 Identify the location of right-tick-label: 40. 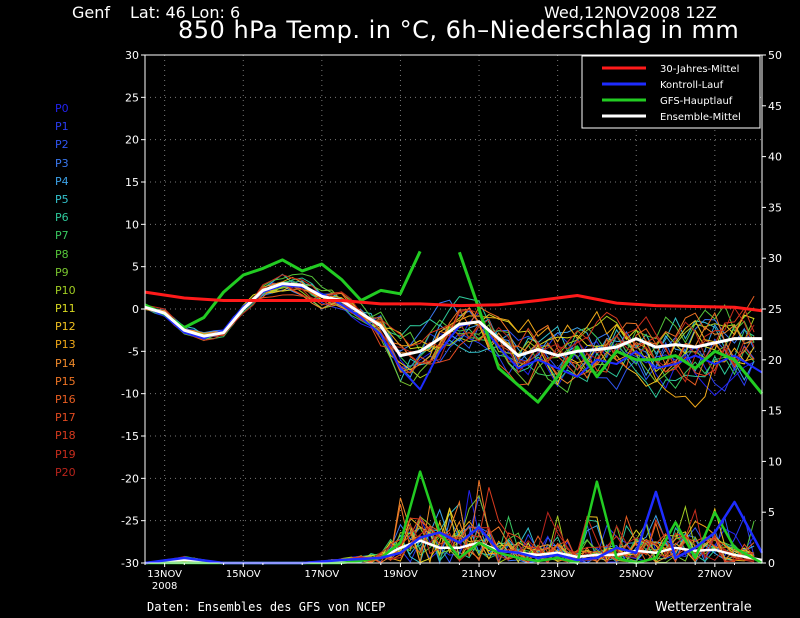
(775, 157).